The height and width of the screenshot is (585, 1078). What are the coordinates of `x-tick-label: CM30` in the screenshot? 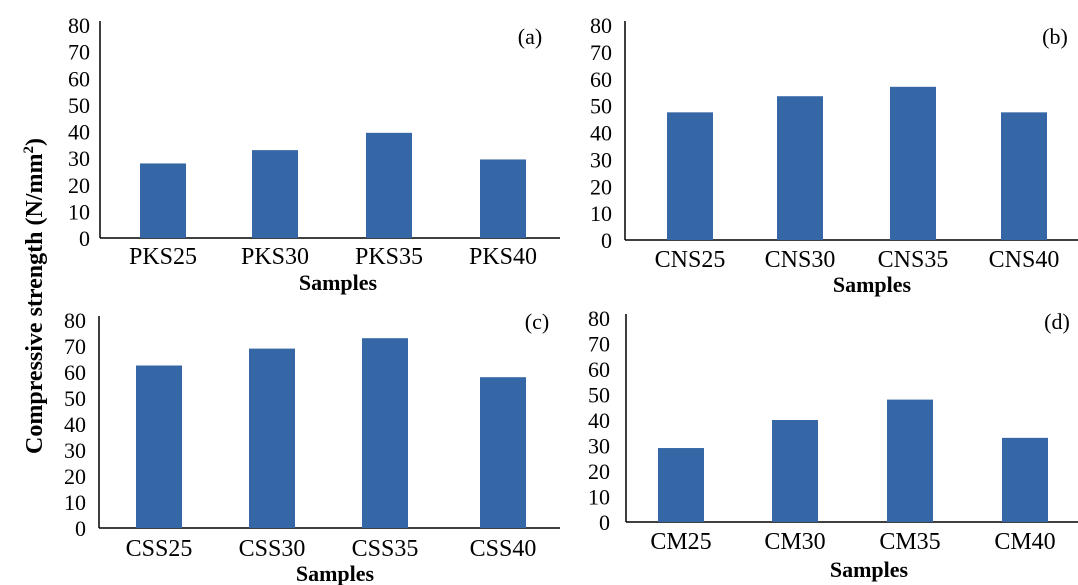 It's located at (794, 542).